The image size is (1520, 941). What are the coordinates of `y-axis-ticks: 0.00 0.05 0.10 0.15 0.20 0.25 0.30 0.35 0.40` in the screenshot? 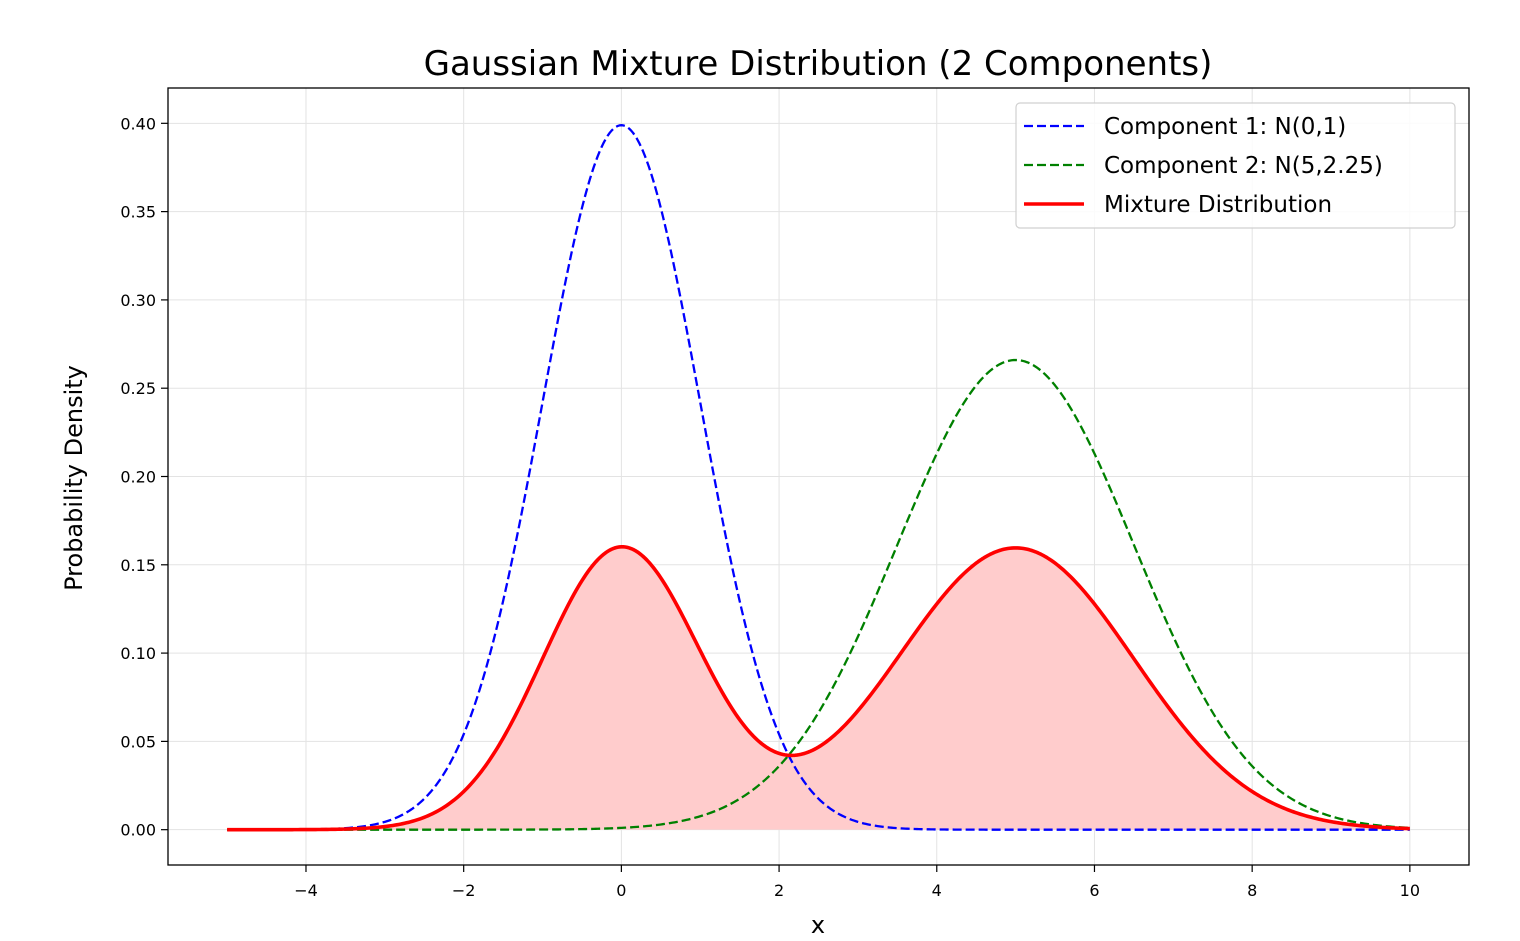 It's located at (144, 477).